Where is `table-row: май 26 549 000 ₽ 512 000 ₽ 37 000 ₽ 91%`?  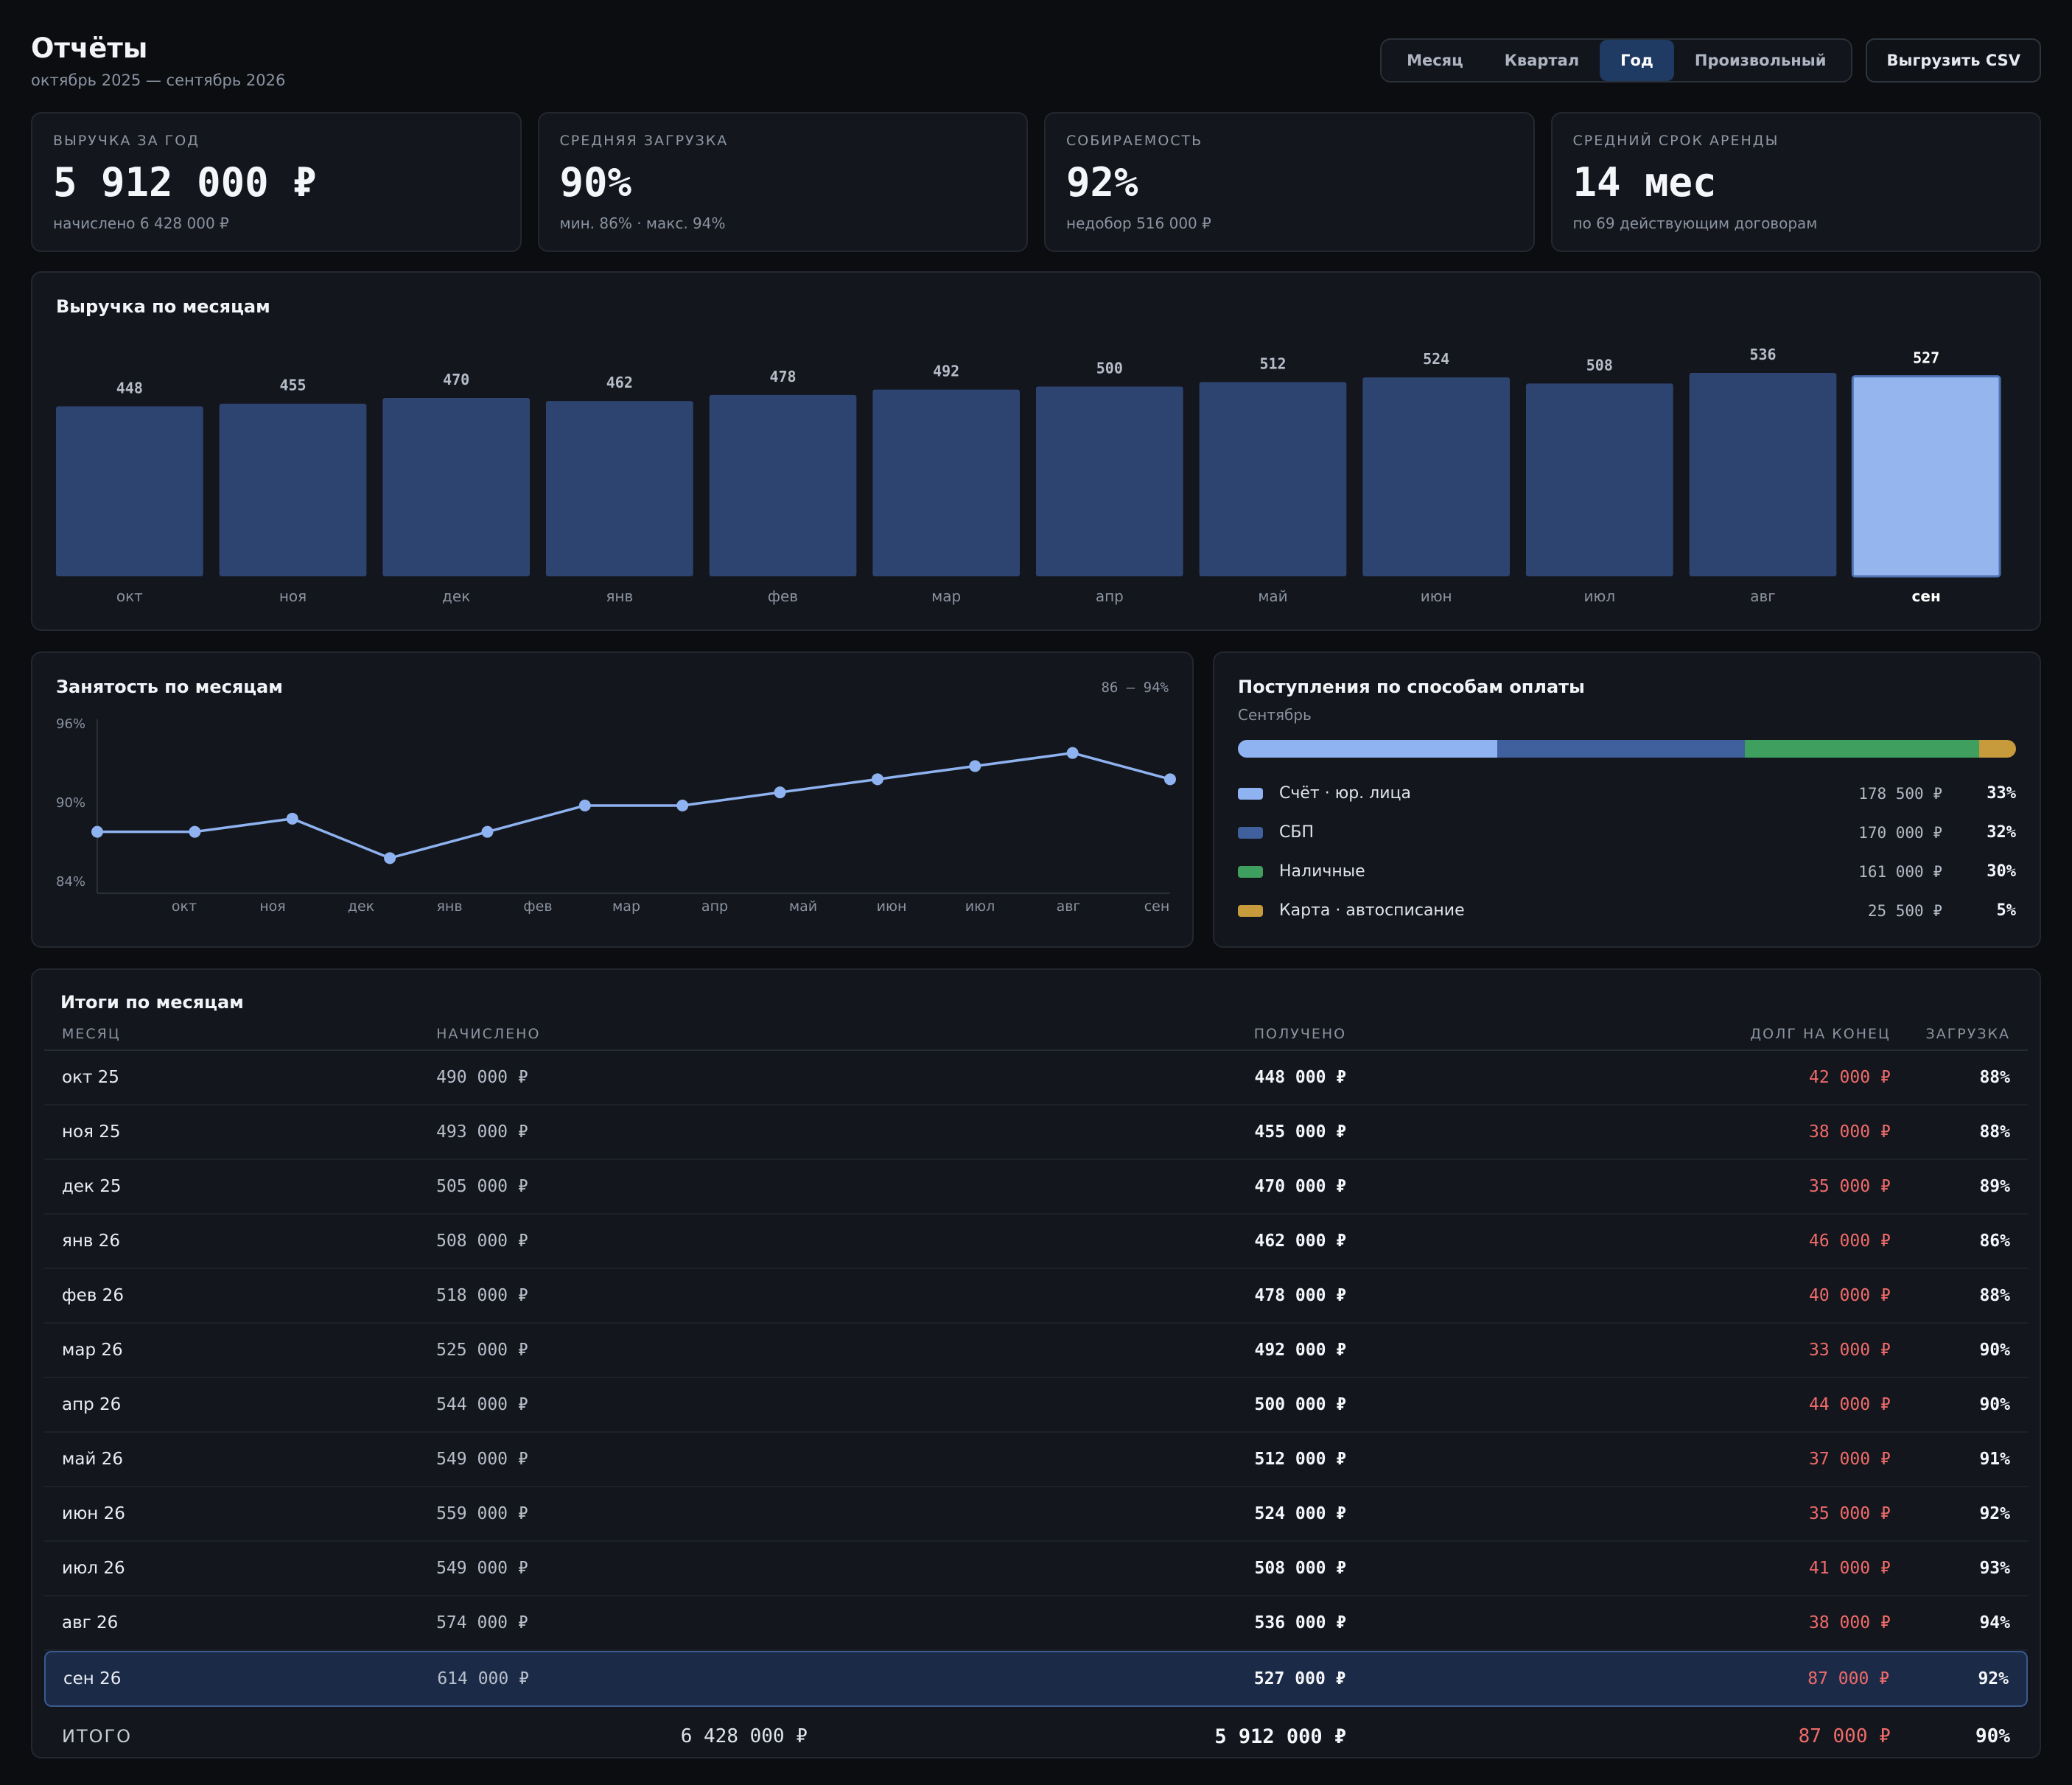
table-row: май 26 549 000 ₽ 512 000 ₽ 37 000 ₽ 91% is located at coordinates (1036, 1460).